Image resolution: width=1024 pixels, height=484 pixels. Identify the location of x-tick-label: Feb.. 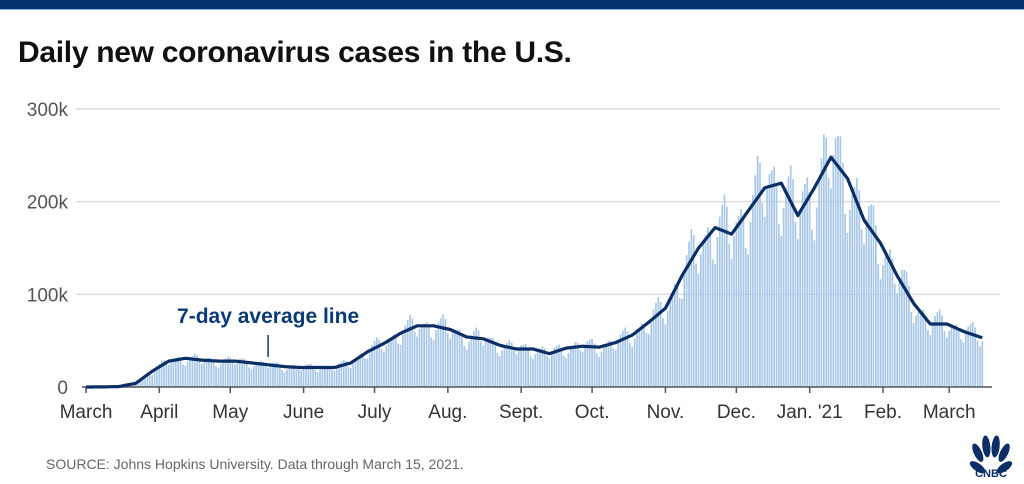
(883, 412).